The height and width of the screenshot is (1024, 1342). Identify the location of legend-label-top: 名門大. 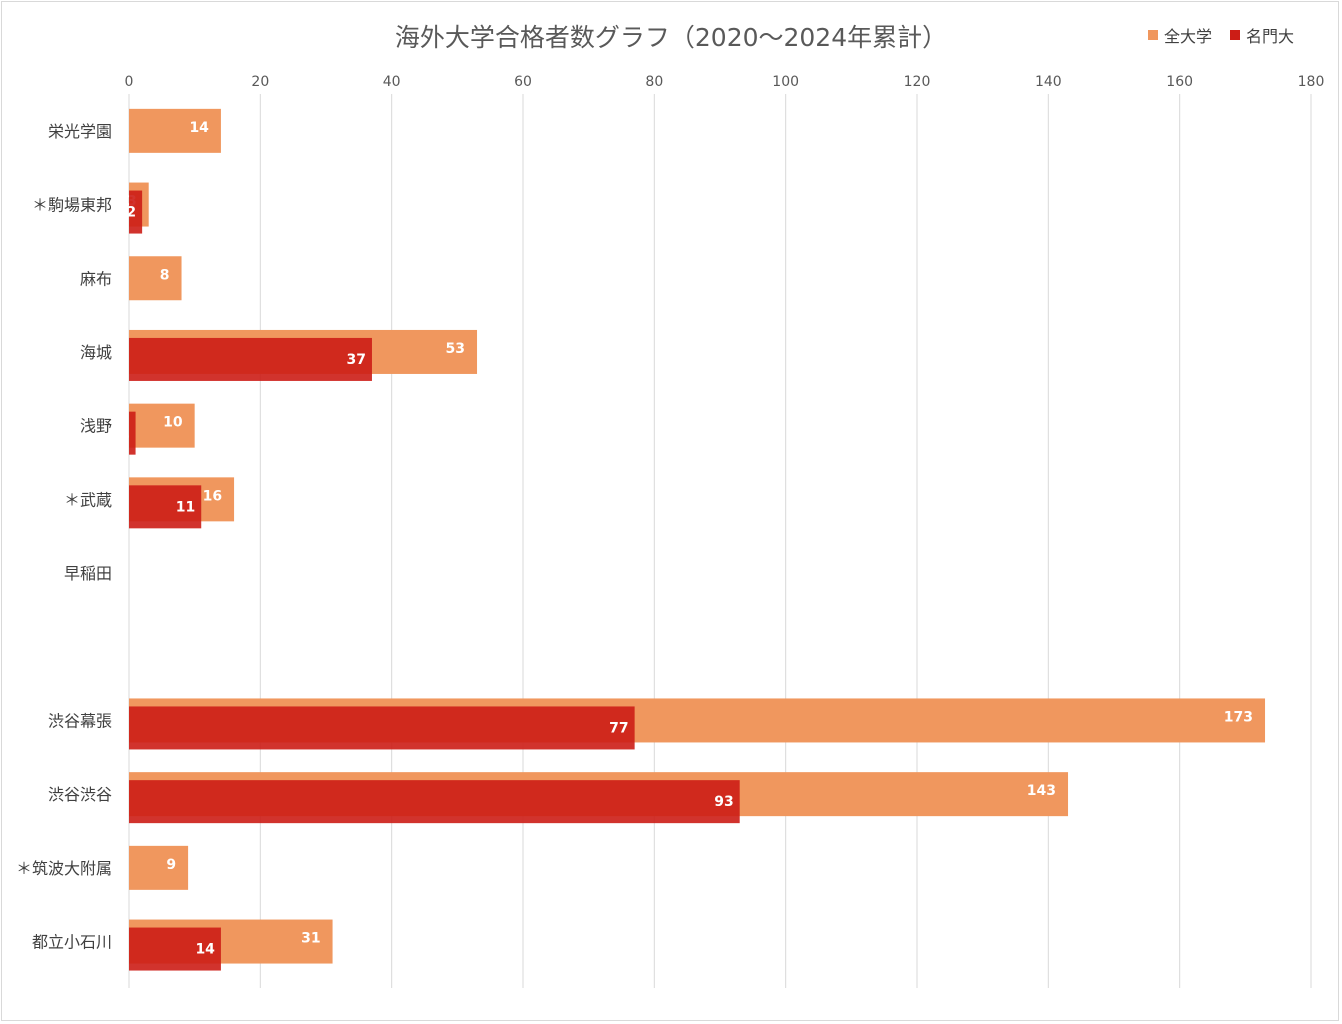
(1269, 36).